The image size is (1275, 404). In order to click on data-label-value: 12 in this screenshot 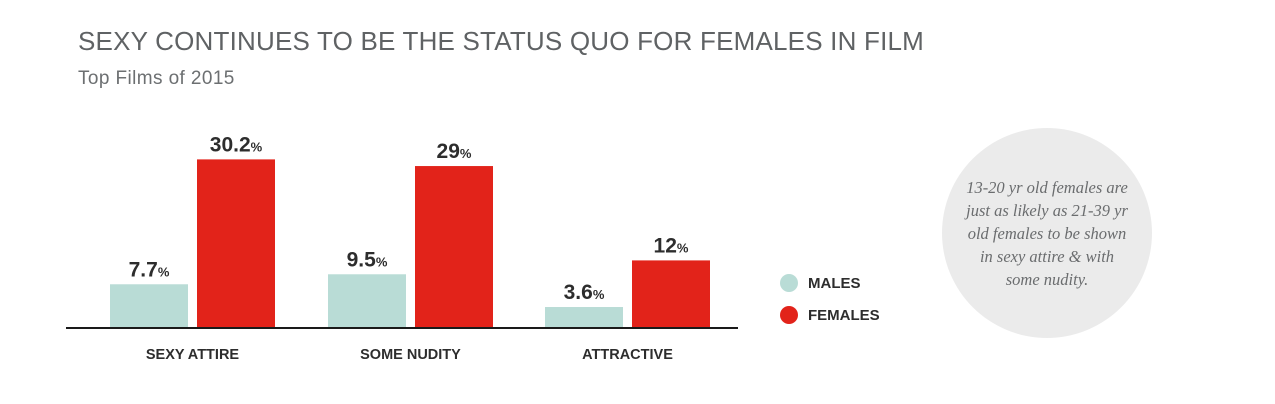, I will do `click(665, 245)`.